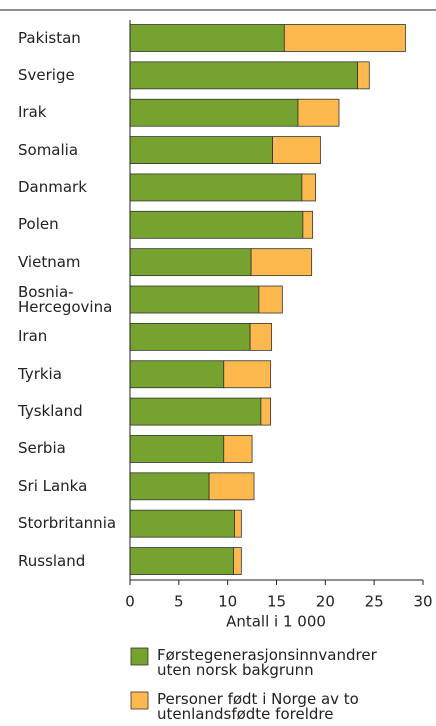 The width and height of the screenshot is (436, 726). Describe the element at coordinates (40, 373) in the screenshot. I see `category-label: Tyrkia` at that location.